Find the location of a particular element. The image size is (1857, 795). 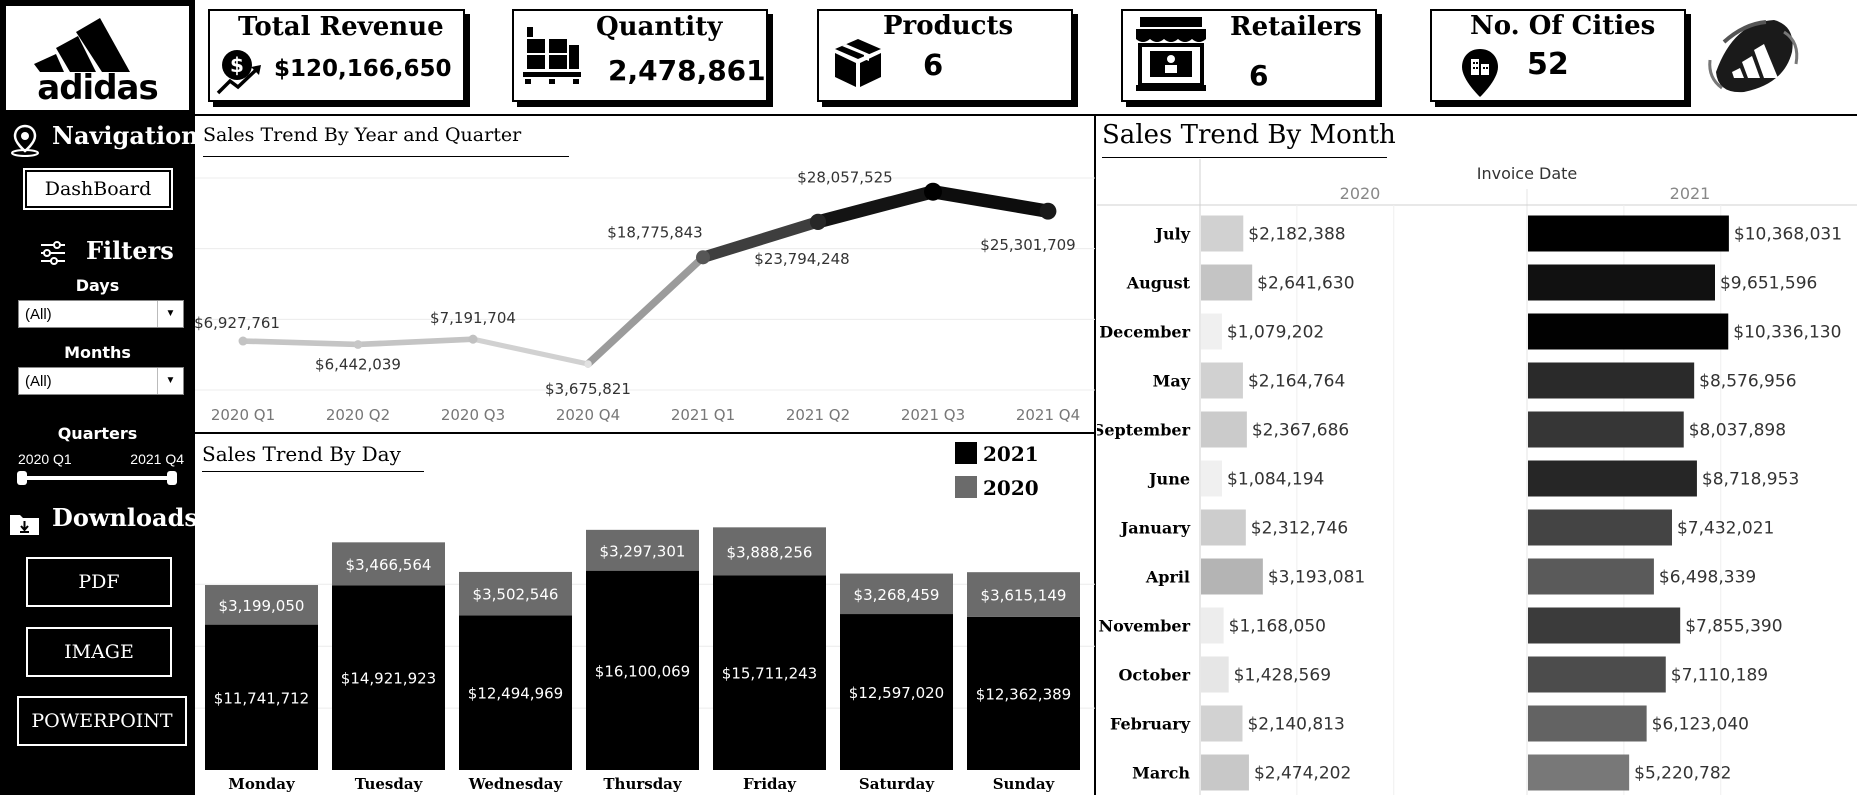

kpi-label: No. Of Cities is located at coordinates (1563, 26).